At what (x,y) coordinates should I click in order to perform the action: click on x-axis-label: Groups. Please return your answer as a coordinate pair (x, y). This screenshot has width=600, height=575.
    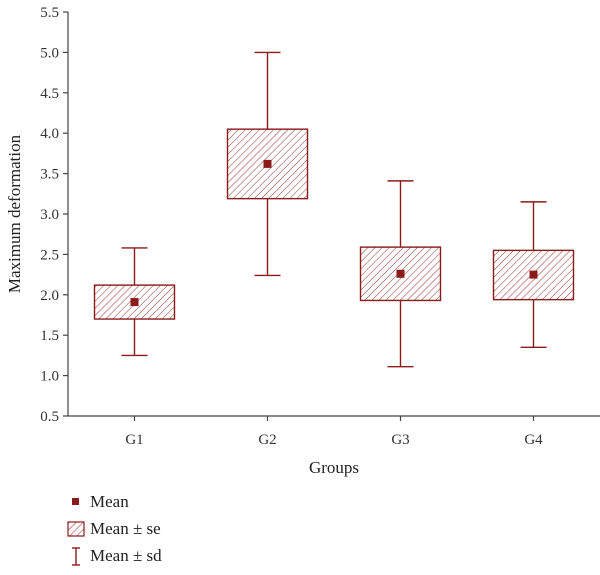
    Looking at the image, I should click on (334, 467).